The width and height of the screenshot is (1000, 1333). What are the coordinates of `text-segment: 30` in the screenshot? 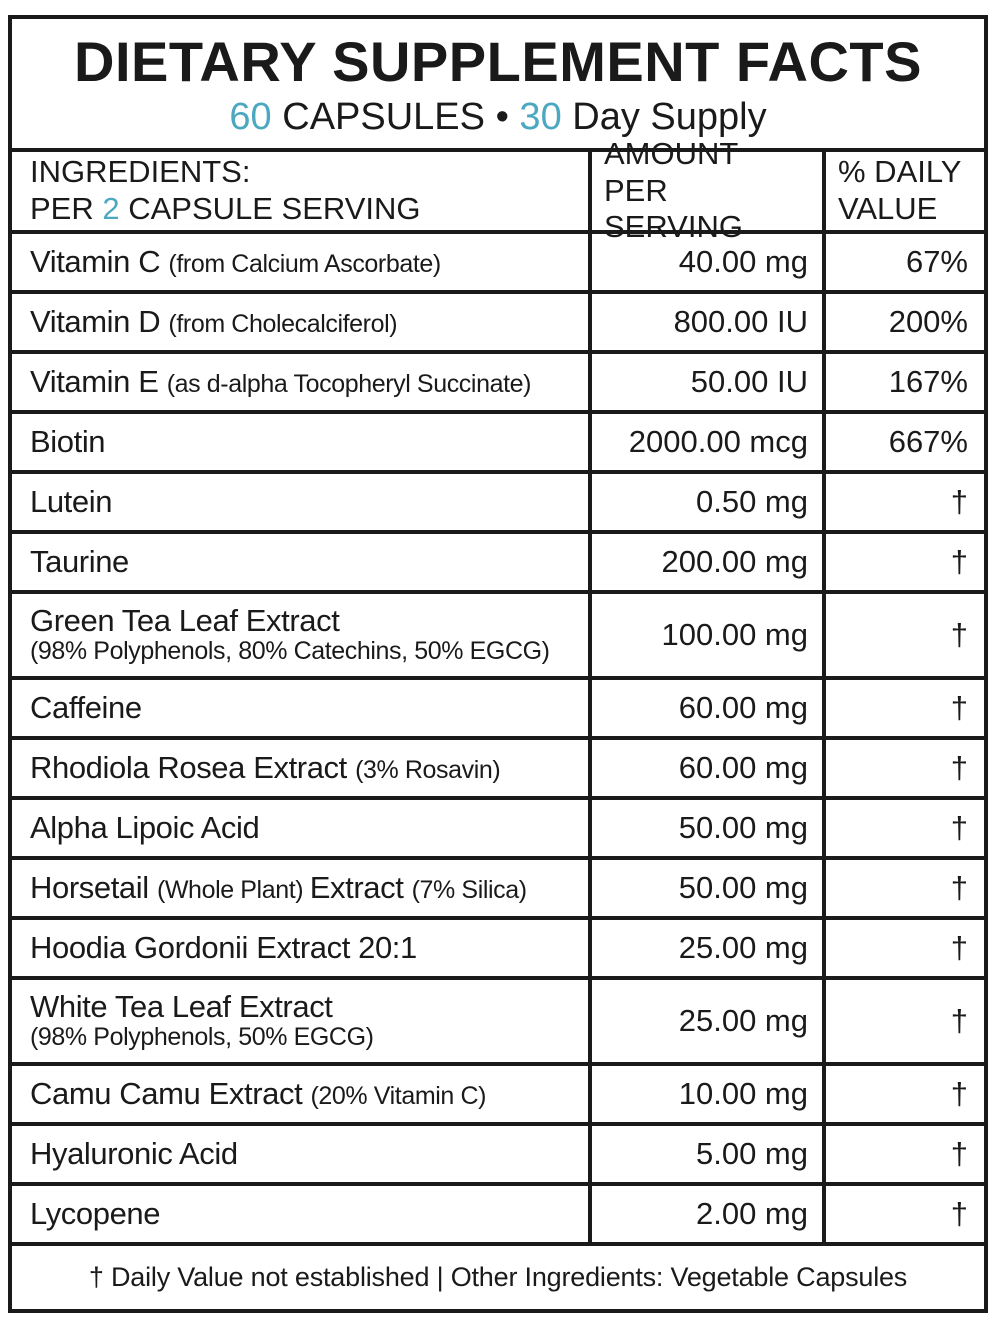 It's located at (535, 116).